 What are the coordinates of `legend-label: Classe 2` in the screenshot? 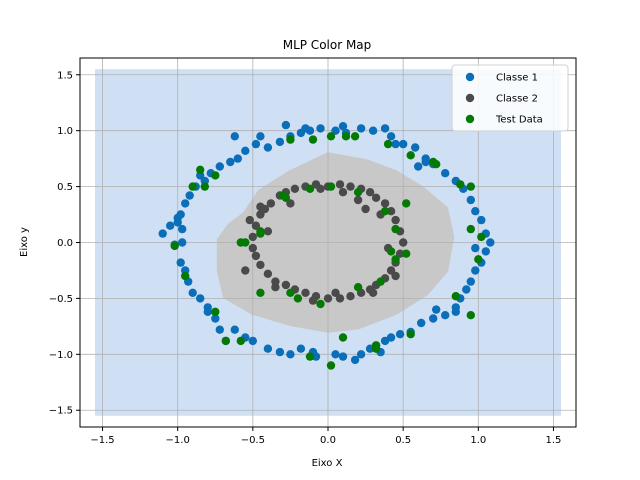 It's located at (517, 99).